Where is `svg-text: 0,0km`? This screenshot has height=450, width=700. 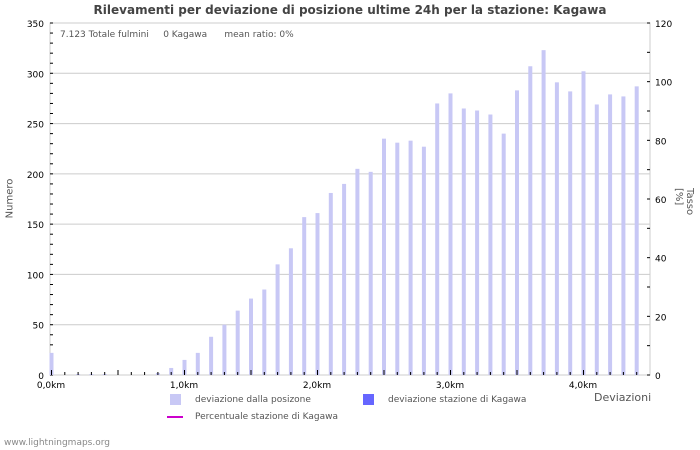 svg-text: 0,0km is located at coordinates (51, 386).